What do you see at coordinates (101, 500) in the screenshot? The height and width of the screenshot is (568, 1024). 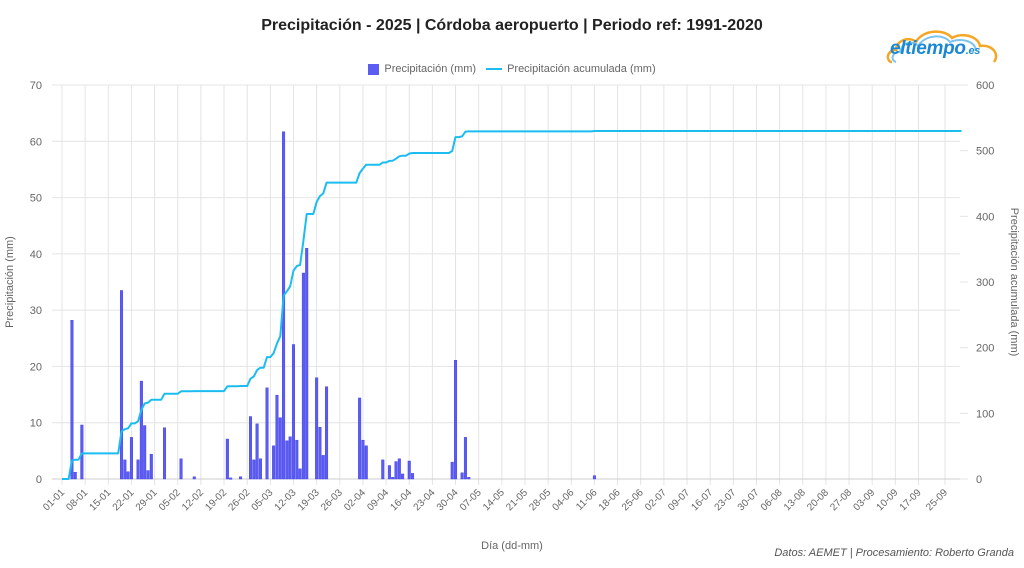 I see `x-tick-label: 15-01` at bounding box center [101, 500].